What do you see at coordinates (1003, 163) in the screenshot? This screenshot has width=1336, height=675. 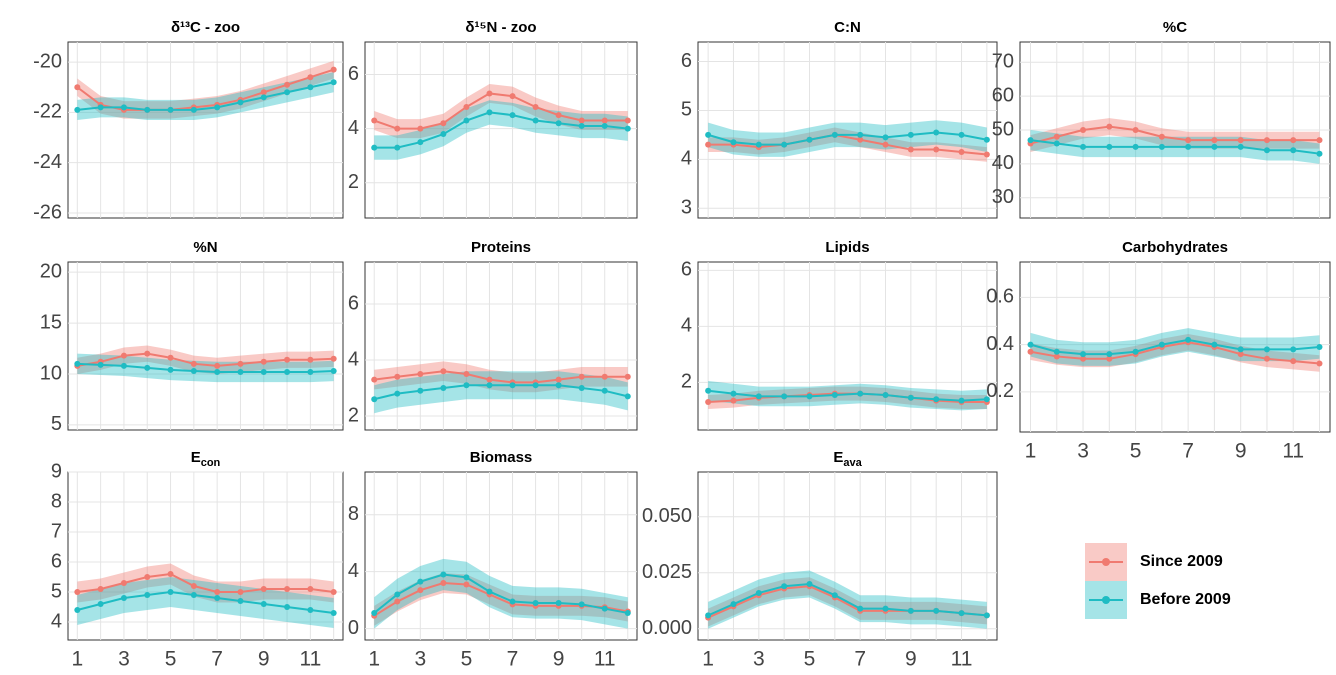 I see `y-tick-label: 40` at bounding box center [1003, 163].